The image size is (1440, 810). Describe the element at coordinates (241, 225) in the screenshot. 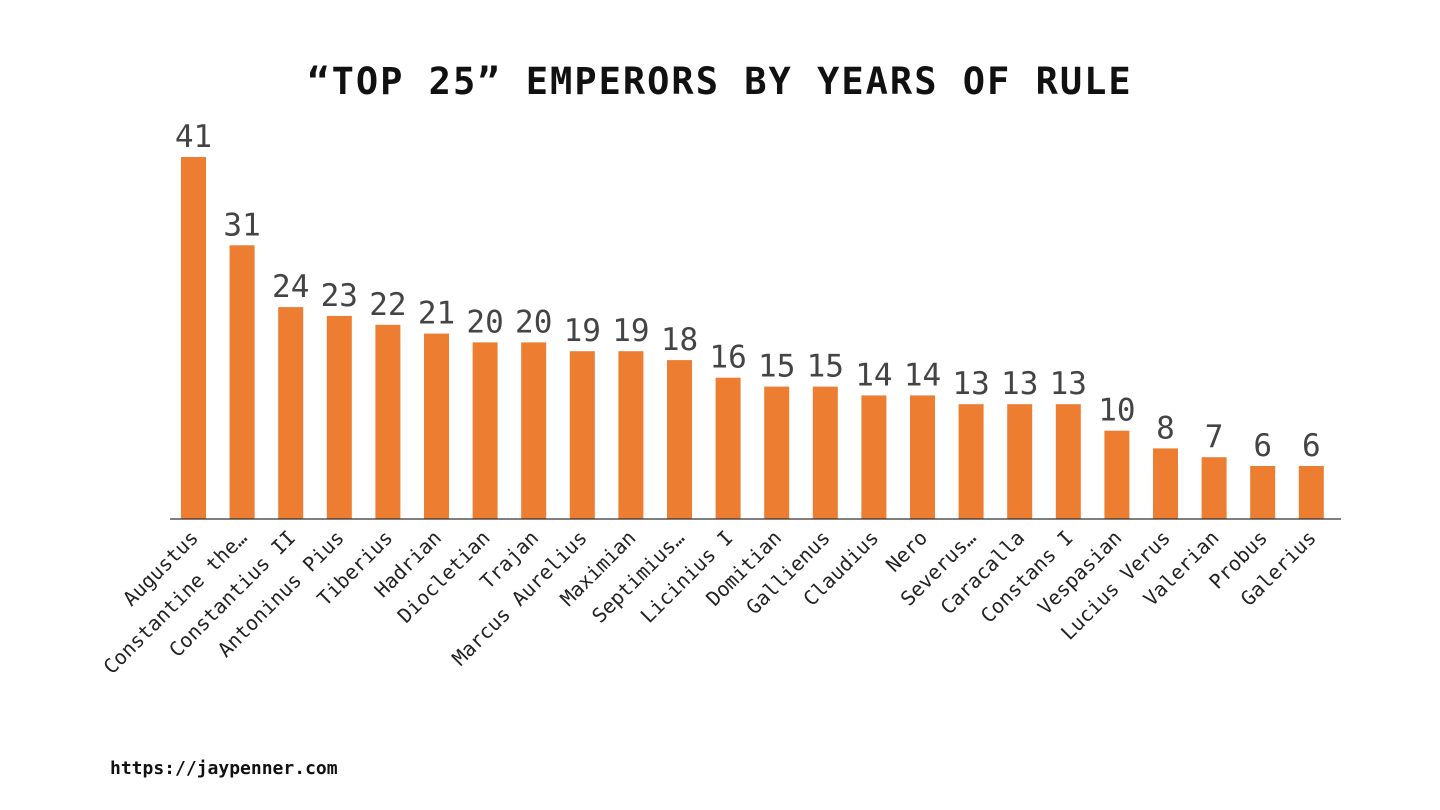

I see `value-label-1: 31` at that location.